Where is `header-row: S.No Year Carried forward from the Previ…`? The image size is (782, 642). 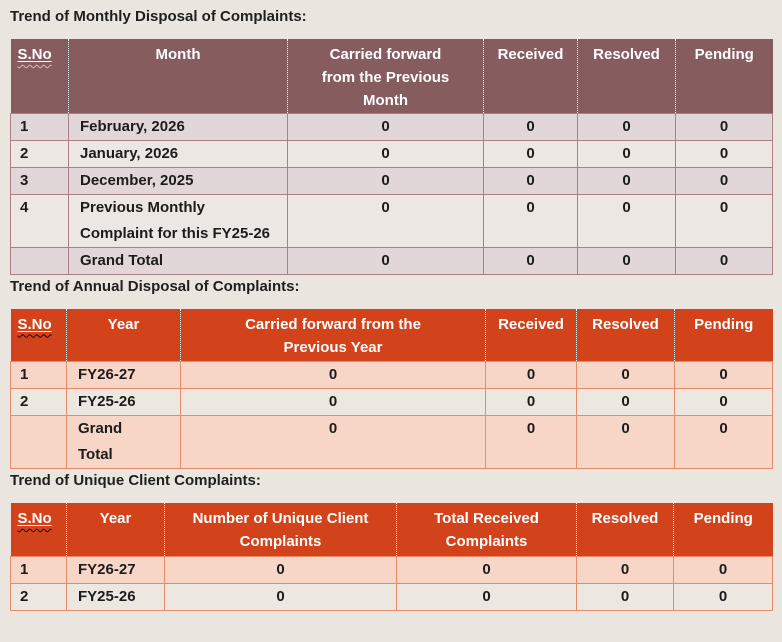 header-row: S.No Year Carried forward from the Previ… is located at coordinates (391, 335).